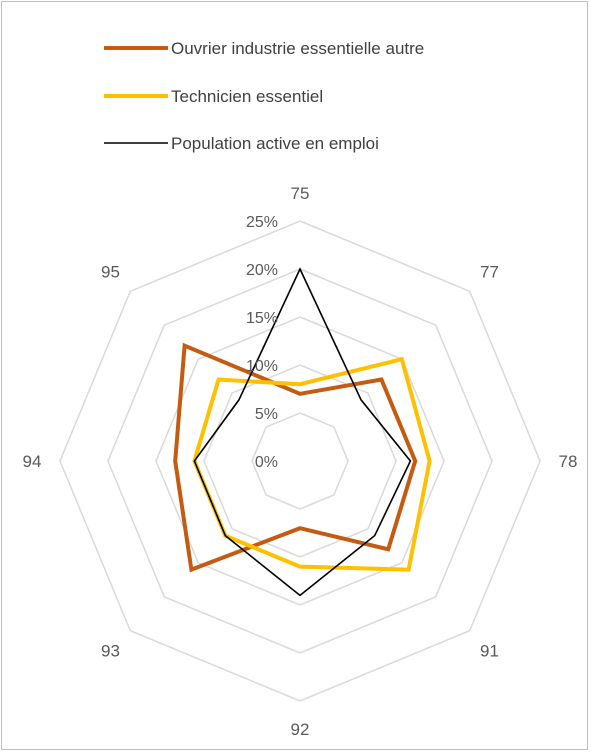 This screenshot has height=753, width=591. What do you see at coordinates (275, 143) in the screenshot?
I see `legend-label: Population active en emploi` at bounding box center [275, 143].